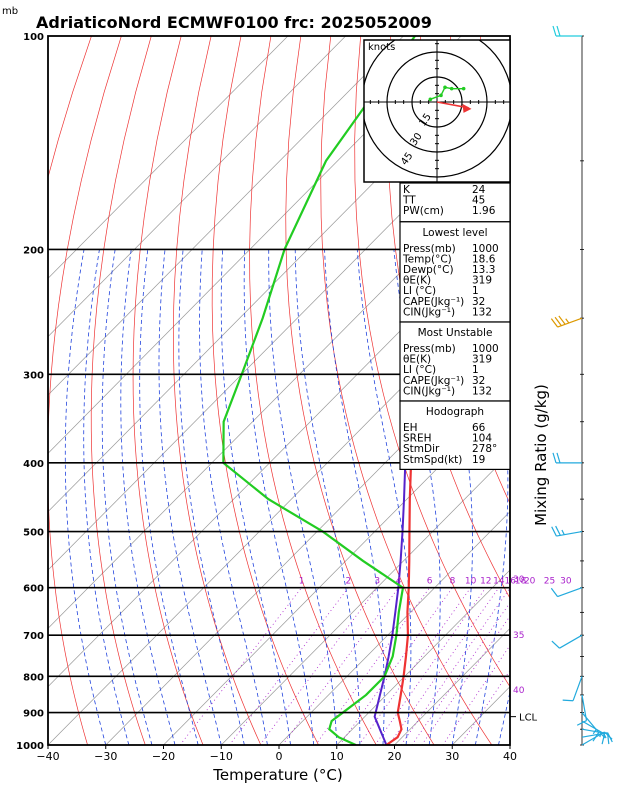 The image size is (618, 800). Describe the element at coordinates (427, 259) in the screenshot. I see `lowest-level-row-label: Temp(°C)` at that location.